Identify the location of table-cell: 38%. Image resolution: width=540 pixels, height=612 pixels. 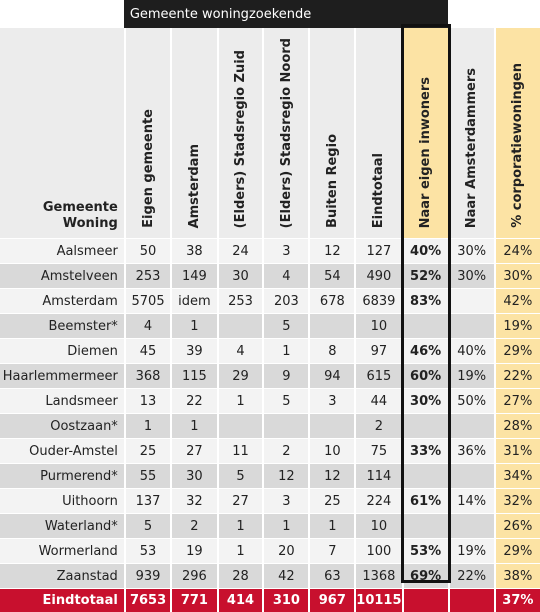
(516, 575).